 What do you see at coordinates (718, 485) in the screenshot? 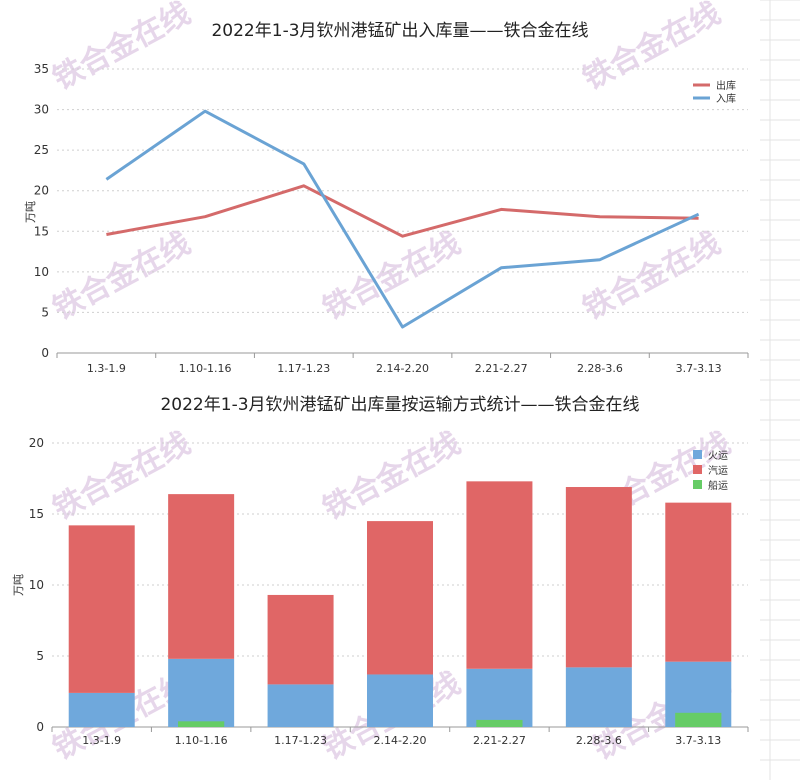
I see `legend-label: 船运` at bounding box center [718, 485].